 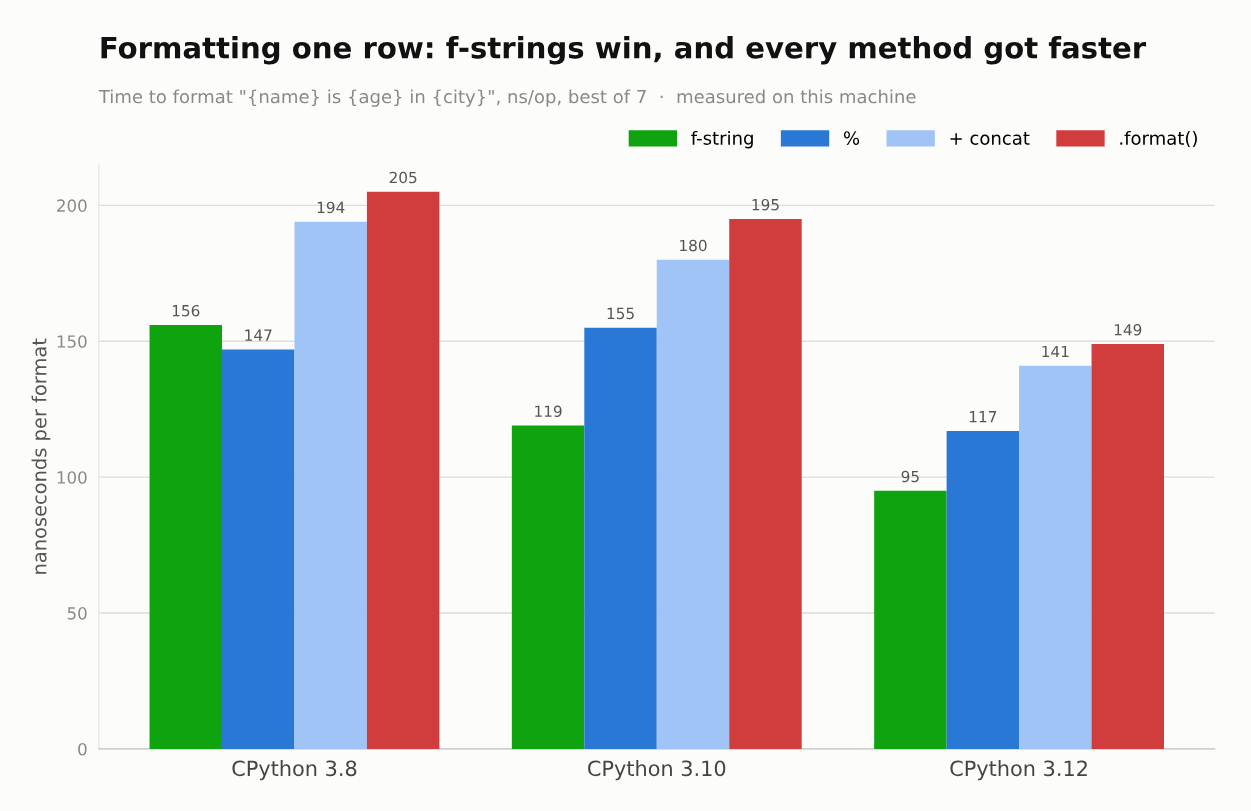 What do you see at coordinates (82, 749) in the screenshot?
I see `y-tick-label: 0` at bounding box center [82, 749].